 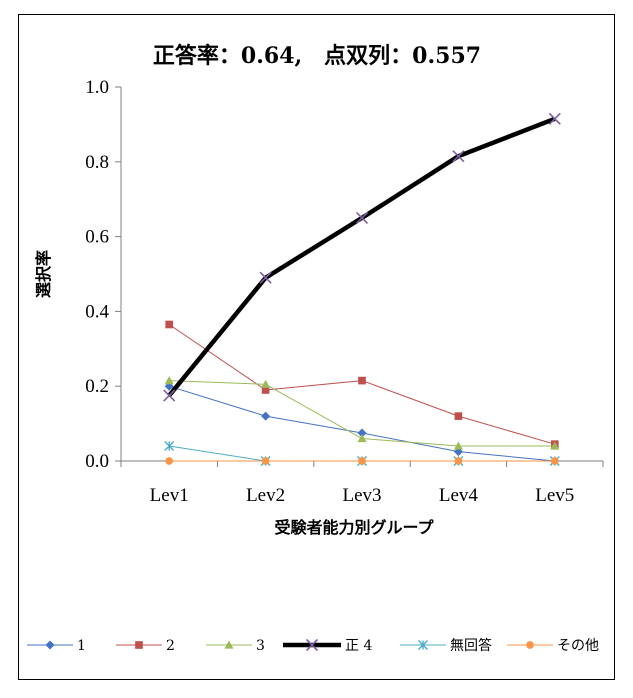 I want to click on legend-item: 2, so click(x=145, y=646).